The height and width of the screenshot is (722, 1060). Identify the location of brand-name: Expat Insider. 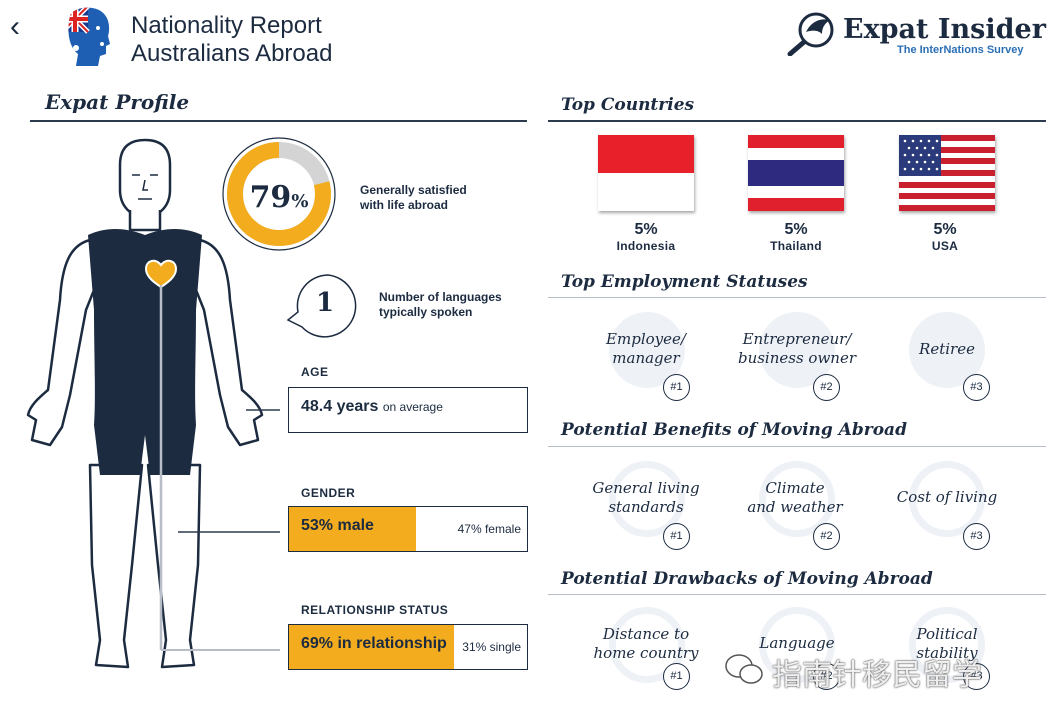
(944, 29).